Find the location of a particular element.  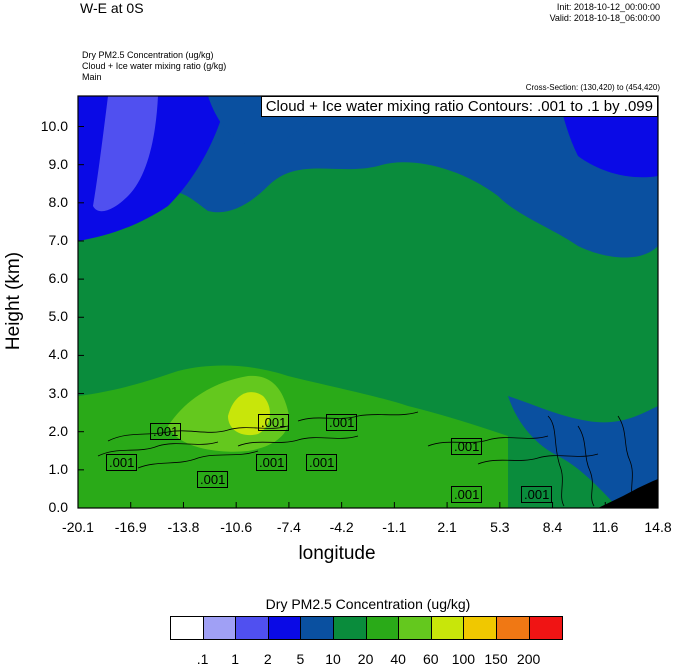

y-tick-label: 10.0 is located at coordinates (54, 125).